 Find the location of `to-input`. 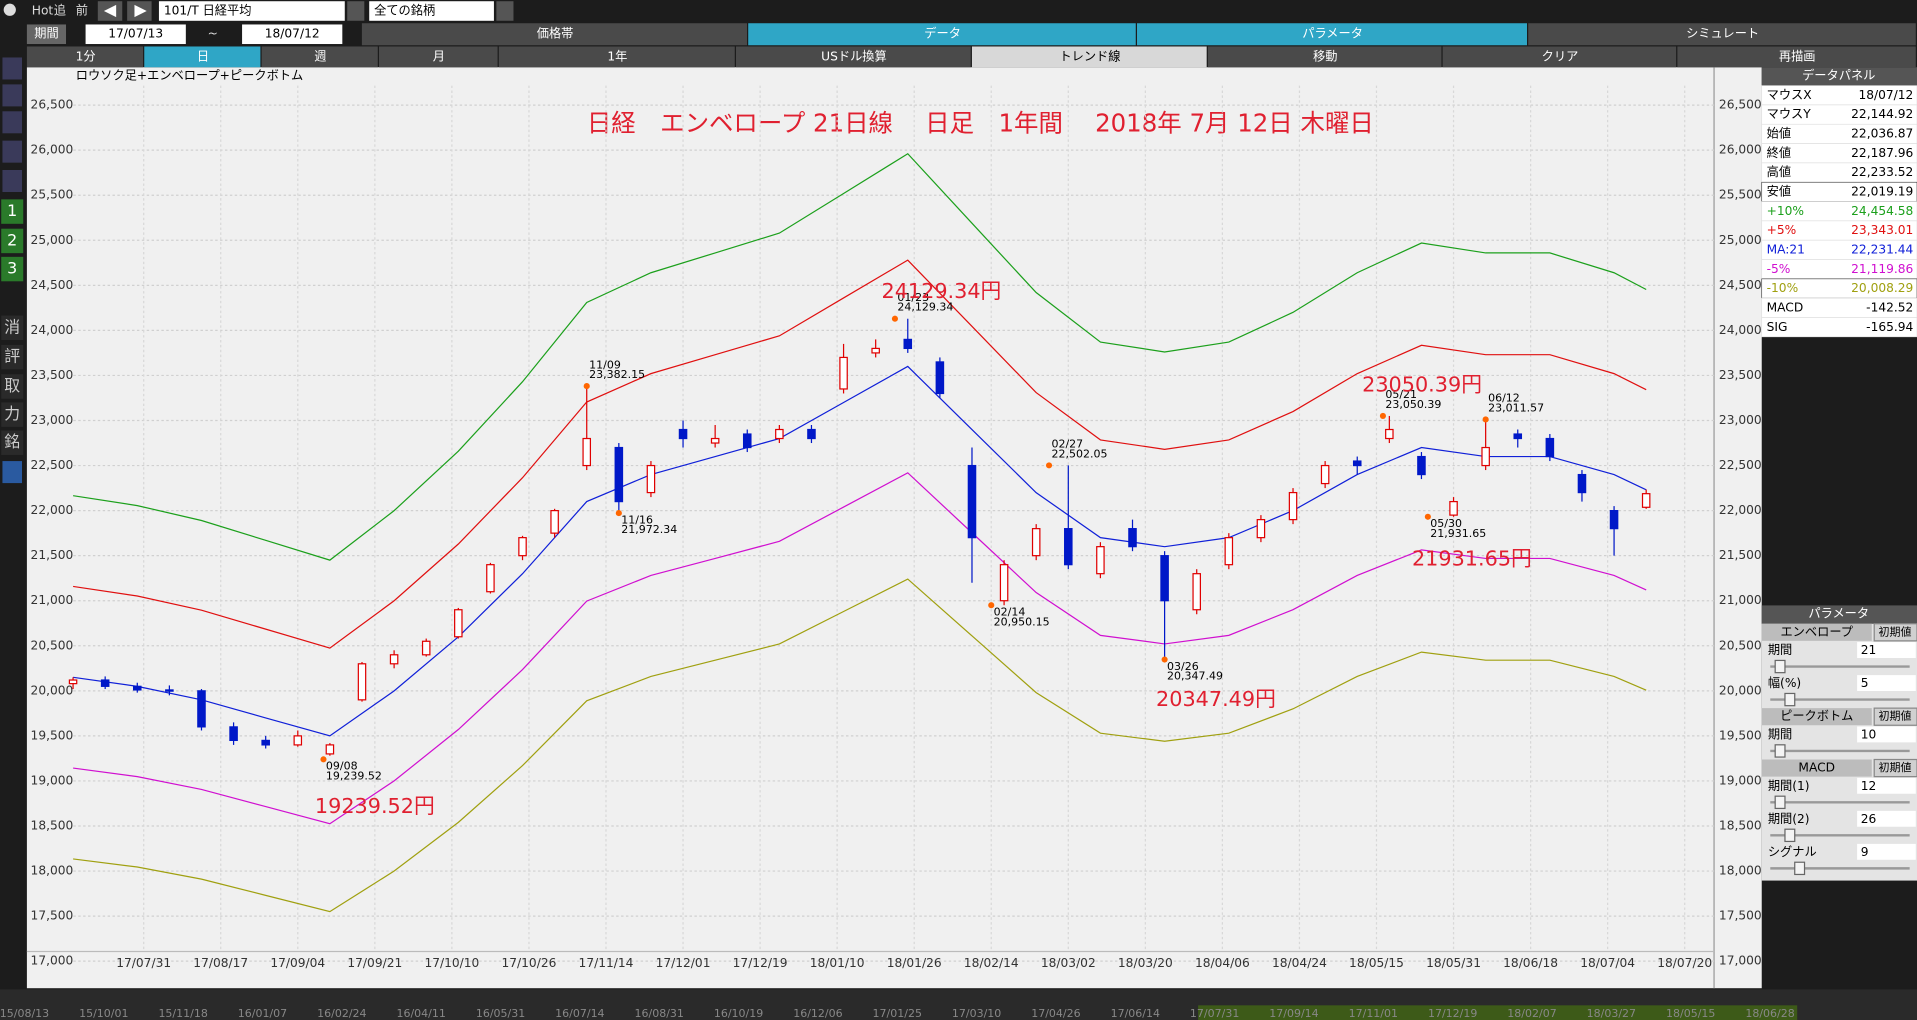

to-input is located at coordinates (292, 34).